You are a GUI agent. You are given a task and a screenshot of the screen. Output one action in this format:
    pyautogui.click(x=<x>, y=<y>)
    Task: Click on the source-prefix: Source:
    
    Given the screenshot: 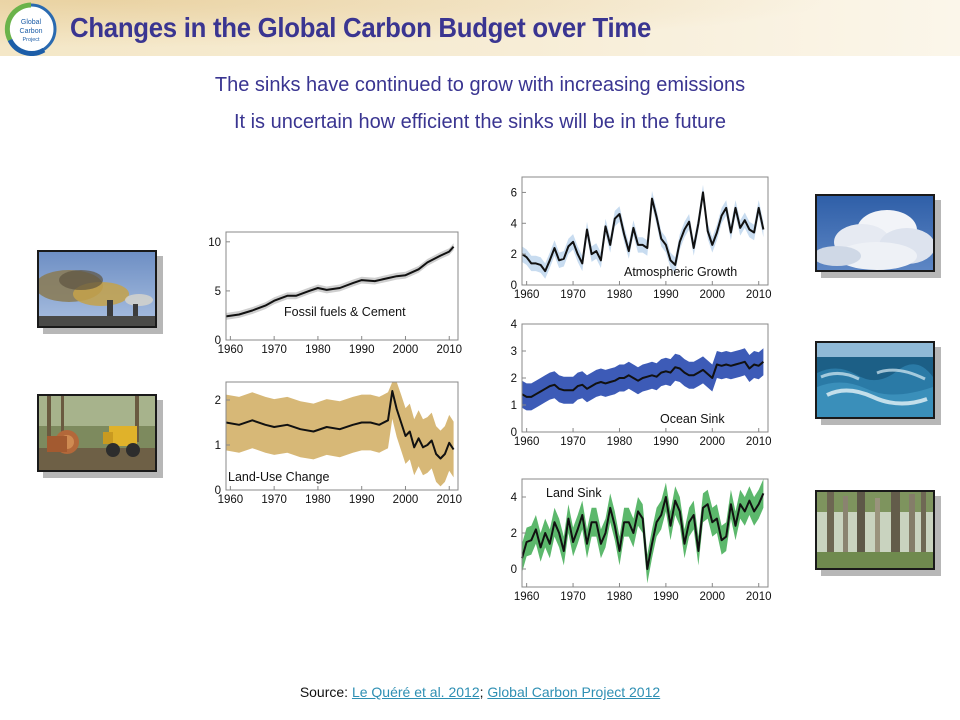 What is the action you would take?
    pyautogui.click(x=325, y=692)
    